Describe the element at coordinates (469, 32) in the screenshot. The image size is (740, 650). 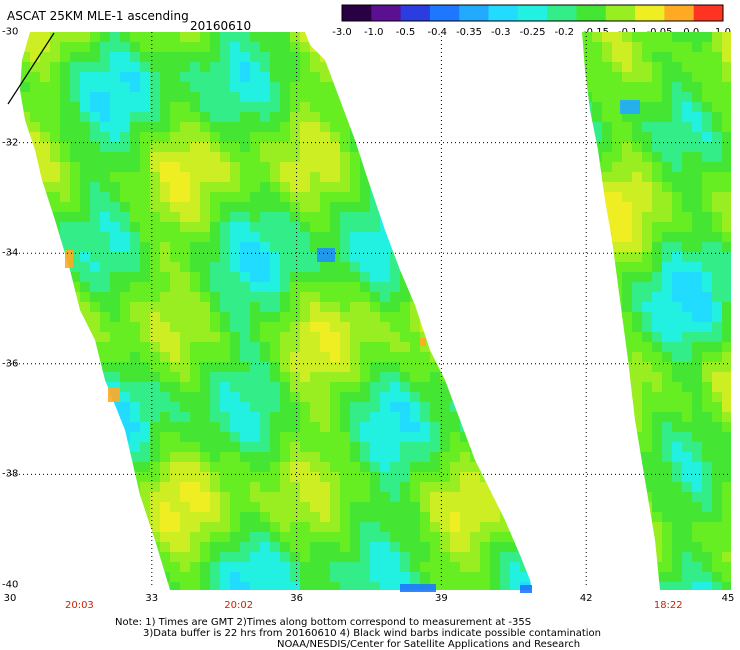
I see `colorbar-tick-label: -0.35` at that location.